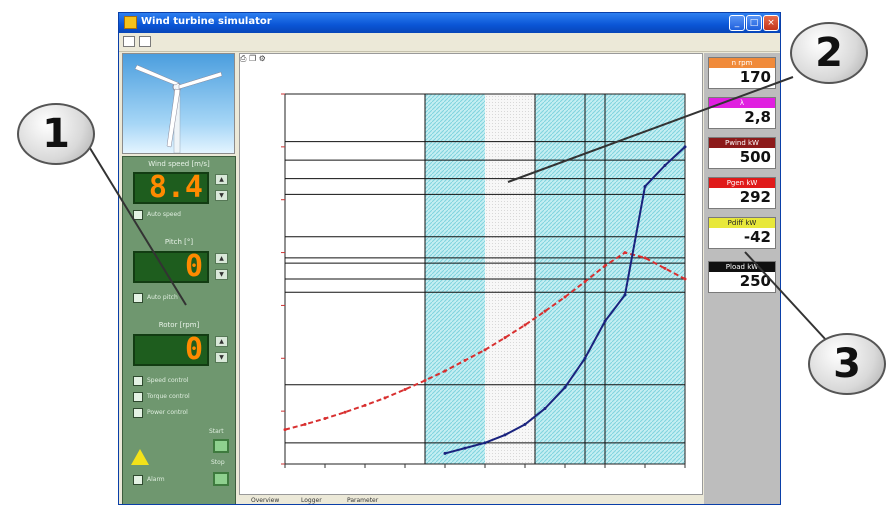 The height and width of the screenshot is (505, 889). What do you see at coordinates (311, 500) in the screenshot?
I see `tab-logger: Logger` at bounding box center [311, 500].